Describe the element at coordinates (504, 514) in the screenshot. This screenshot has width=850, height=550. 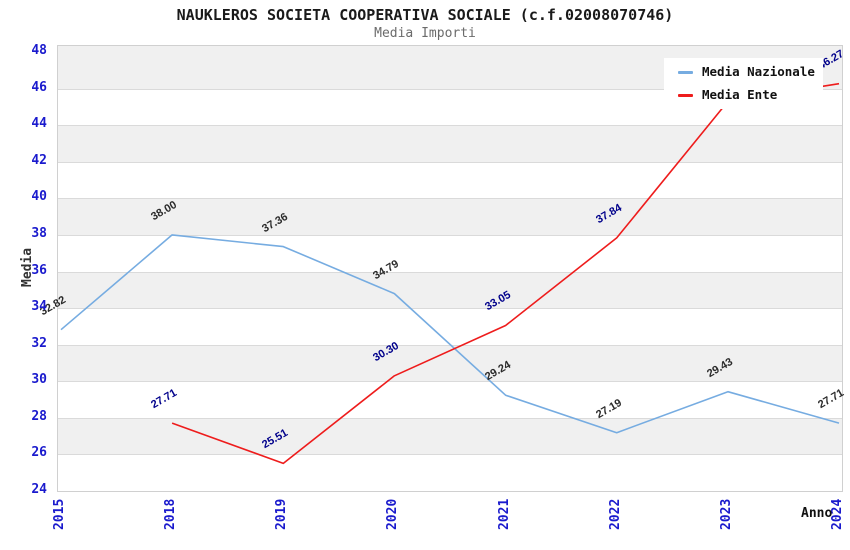
I see `x-tick-label: 2021` at that location.